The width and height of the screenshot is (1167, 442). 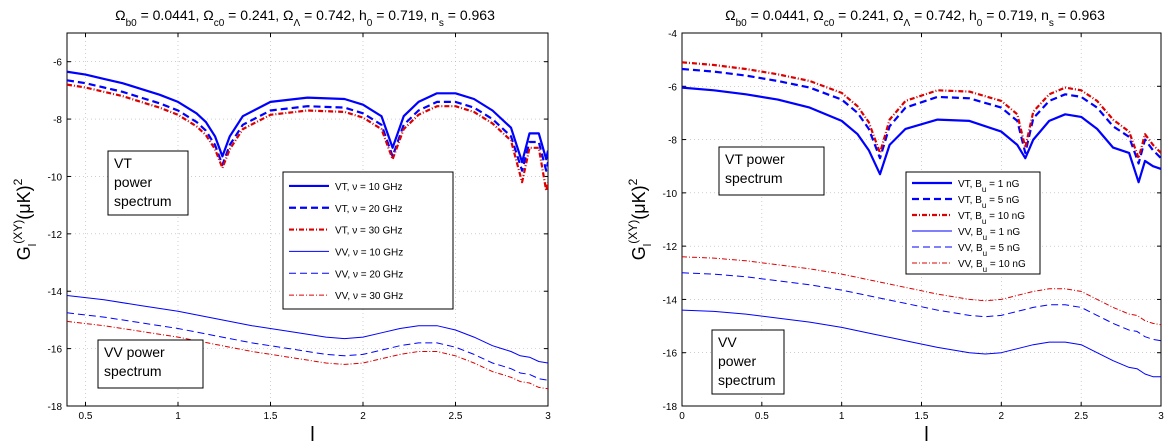 What do you see at coordinates (369, 296) in the screenshot?
I see `legend-label: VV, ν = 30 GHz` at bounding box center [369, 296].